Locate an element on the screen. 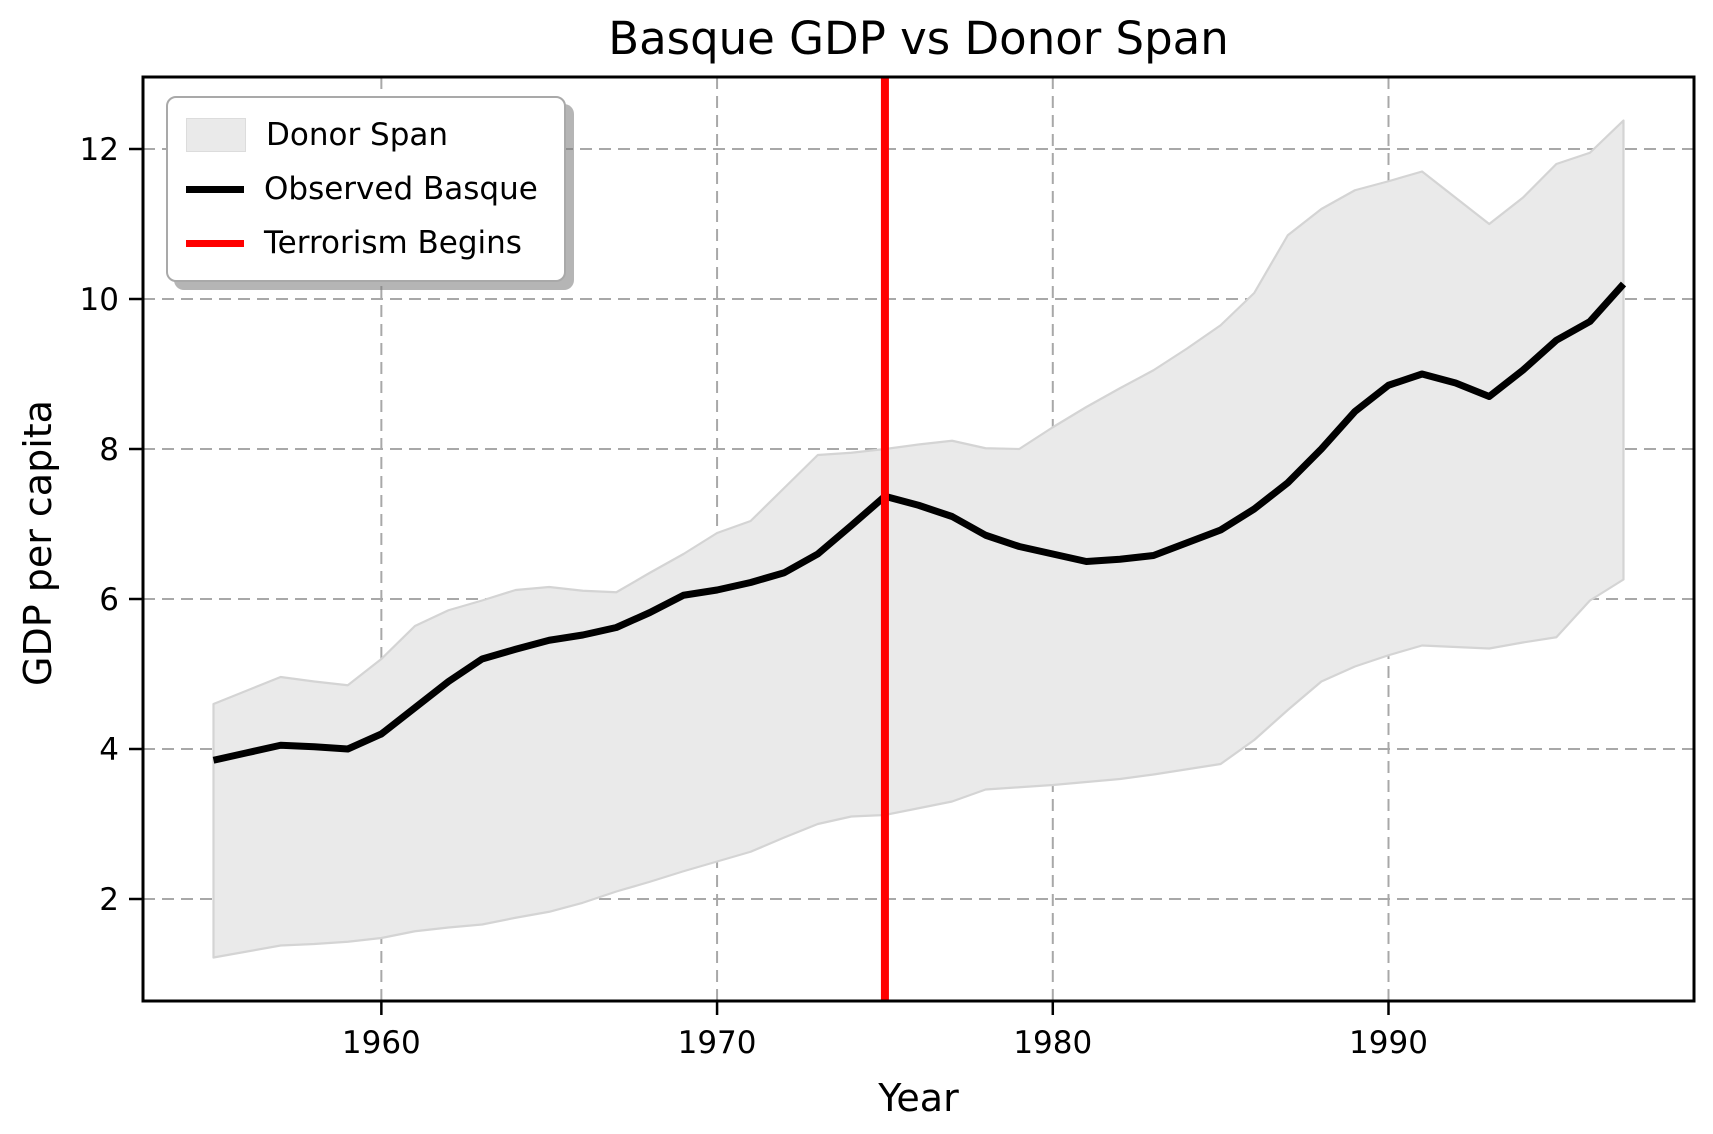 The width and height of the screenshot is (1713, 1134). legend-label: Donor Span is located at coordinates (357, 135).